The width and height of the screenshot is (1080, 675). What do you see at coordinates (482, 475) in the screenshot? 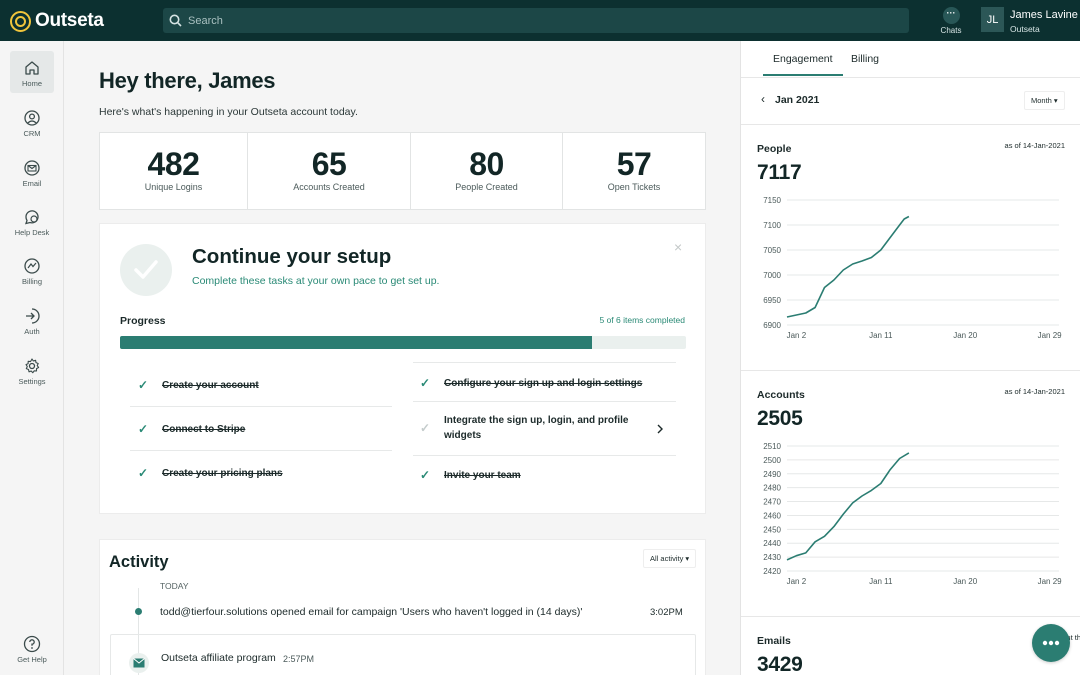
I see `task-label: Invite your team` at bounding box center [482, 475].